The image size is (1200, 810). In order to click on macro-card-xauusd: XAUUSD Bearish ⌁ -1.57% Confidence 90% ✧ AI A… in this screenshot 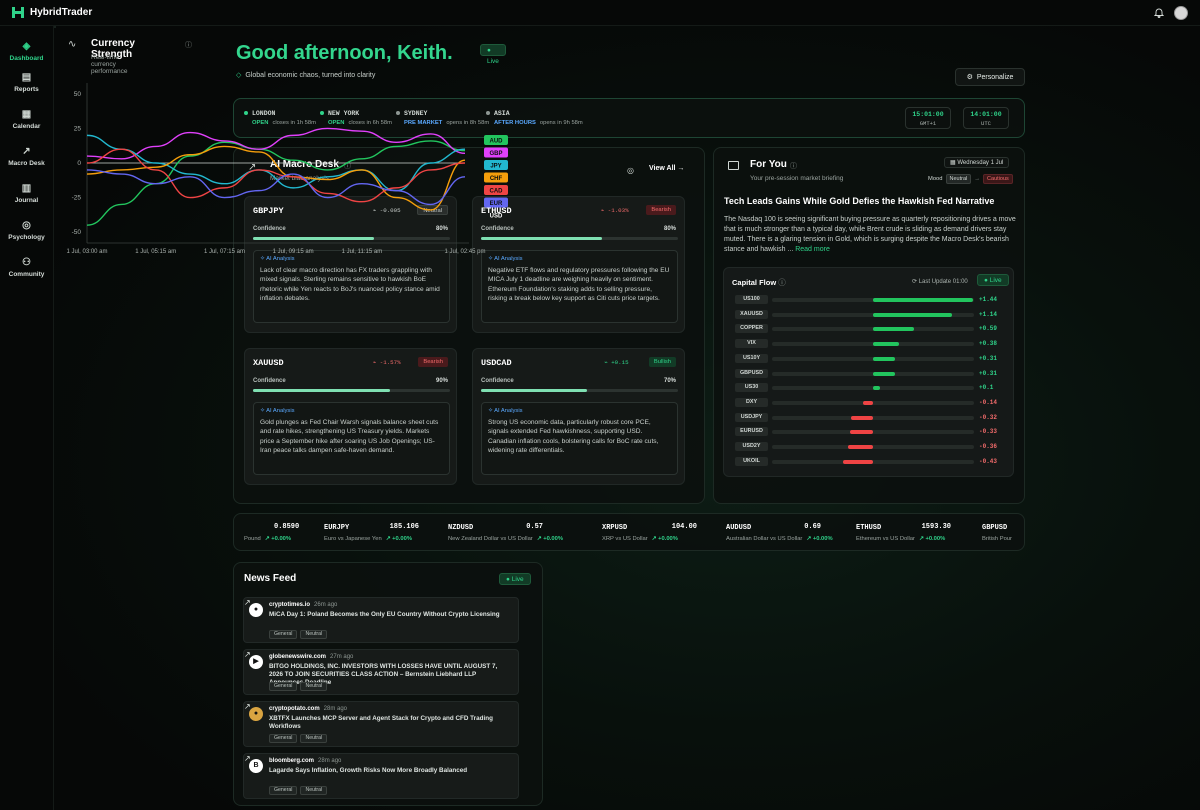, I will do `click(350, 416)`.